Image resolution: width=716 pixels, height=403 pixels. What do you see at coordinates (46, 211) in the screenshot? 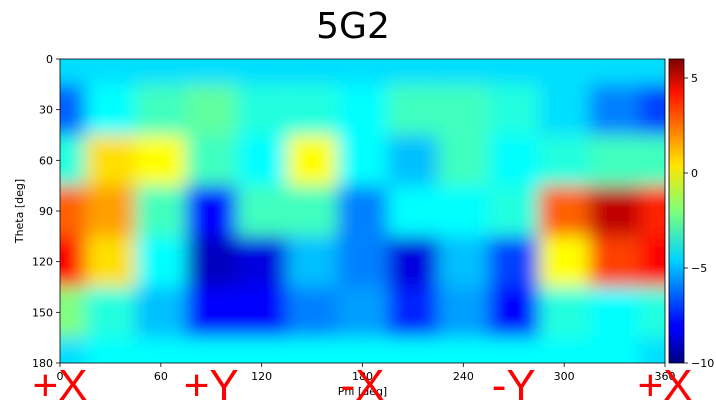
I see `y-axis: 0 30 60 90 120 150 180` at bounding box center [46, 211].